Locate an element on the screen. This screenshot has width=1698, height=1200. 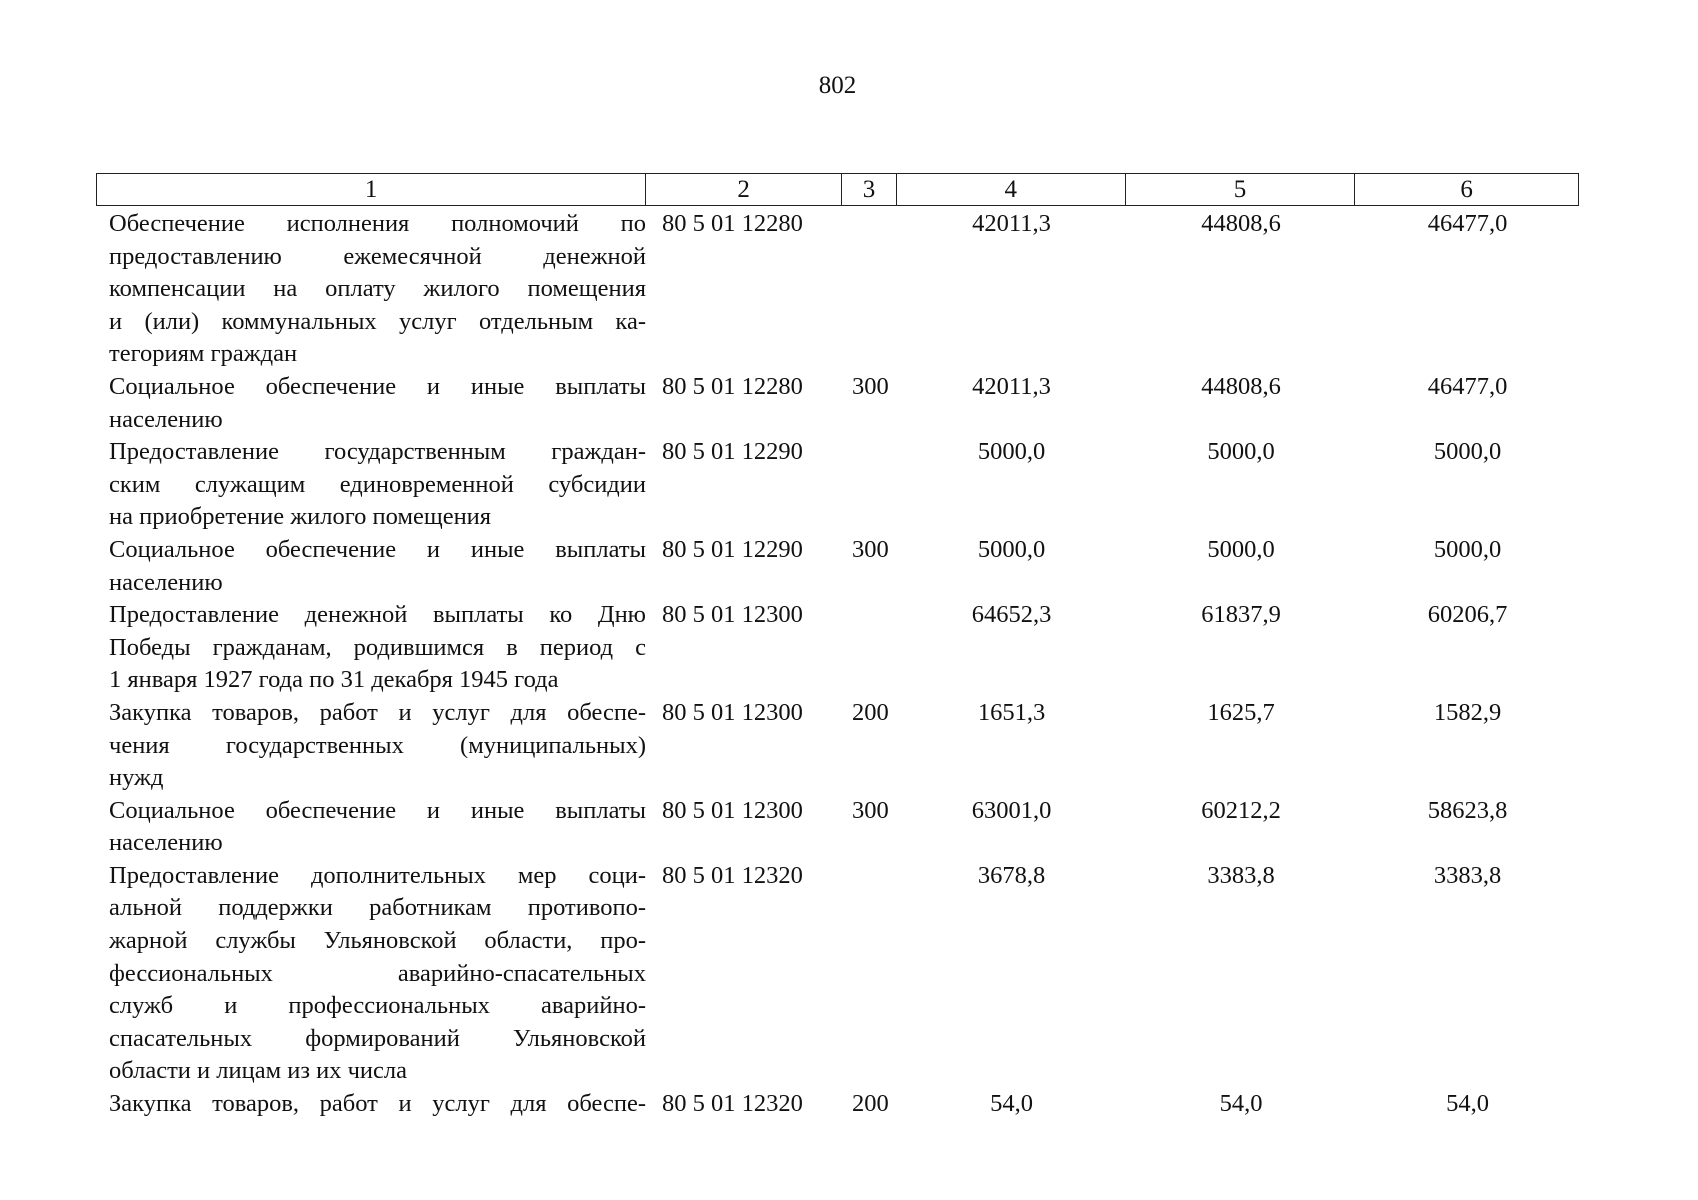
row-value-5: 54,0 is located at coordinates (1241, 1104).